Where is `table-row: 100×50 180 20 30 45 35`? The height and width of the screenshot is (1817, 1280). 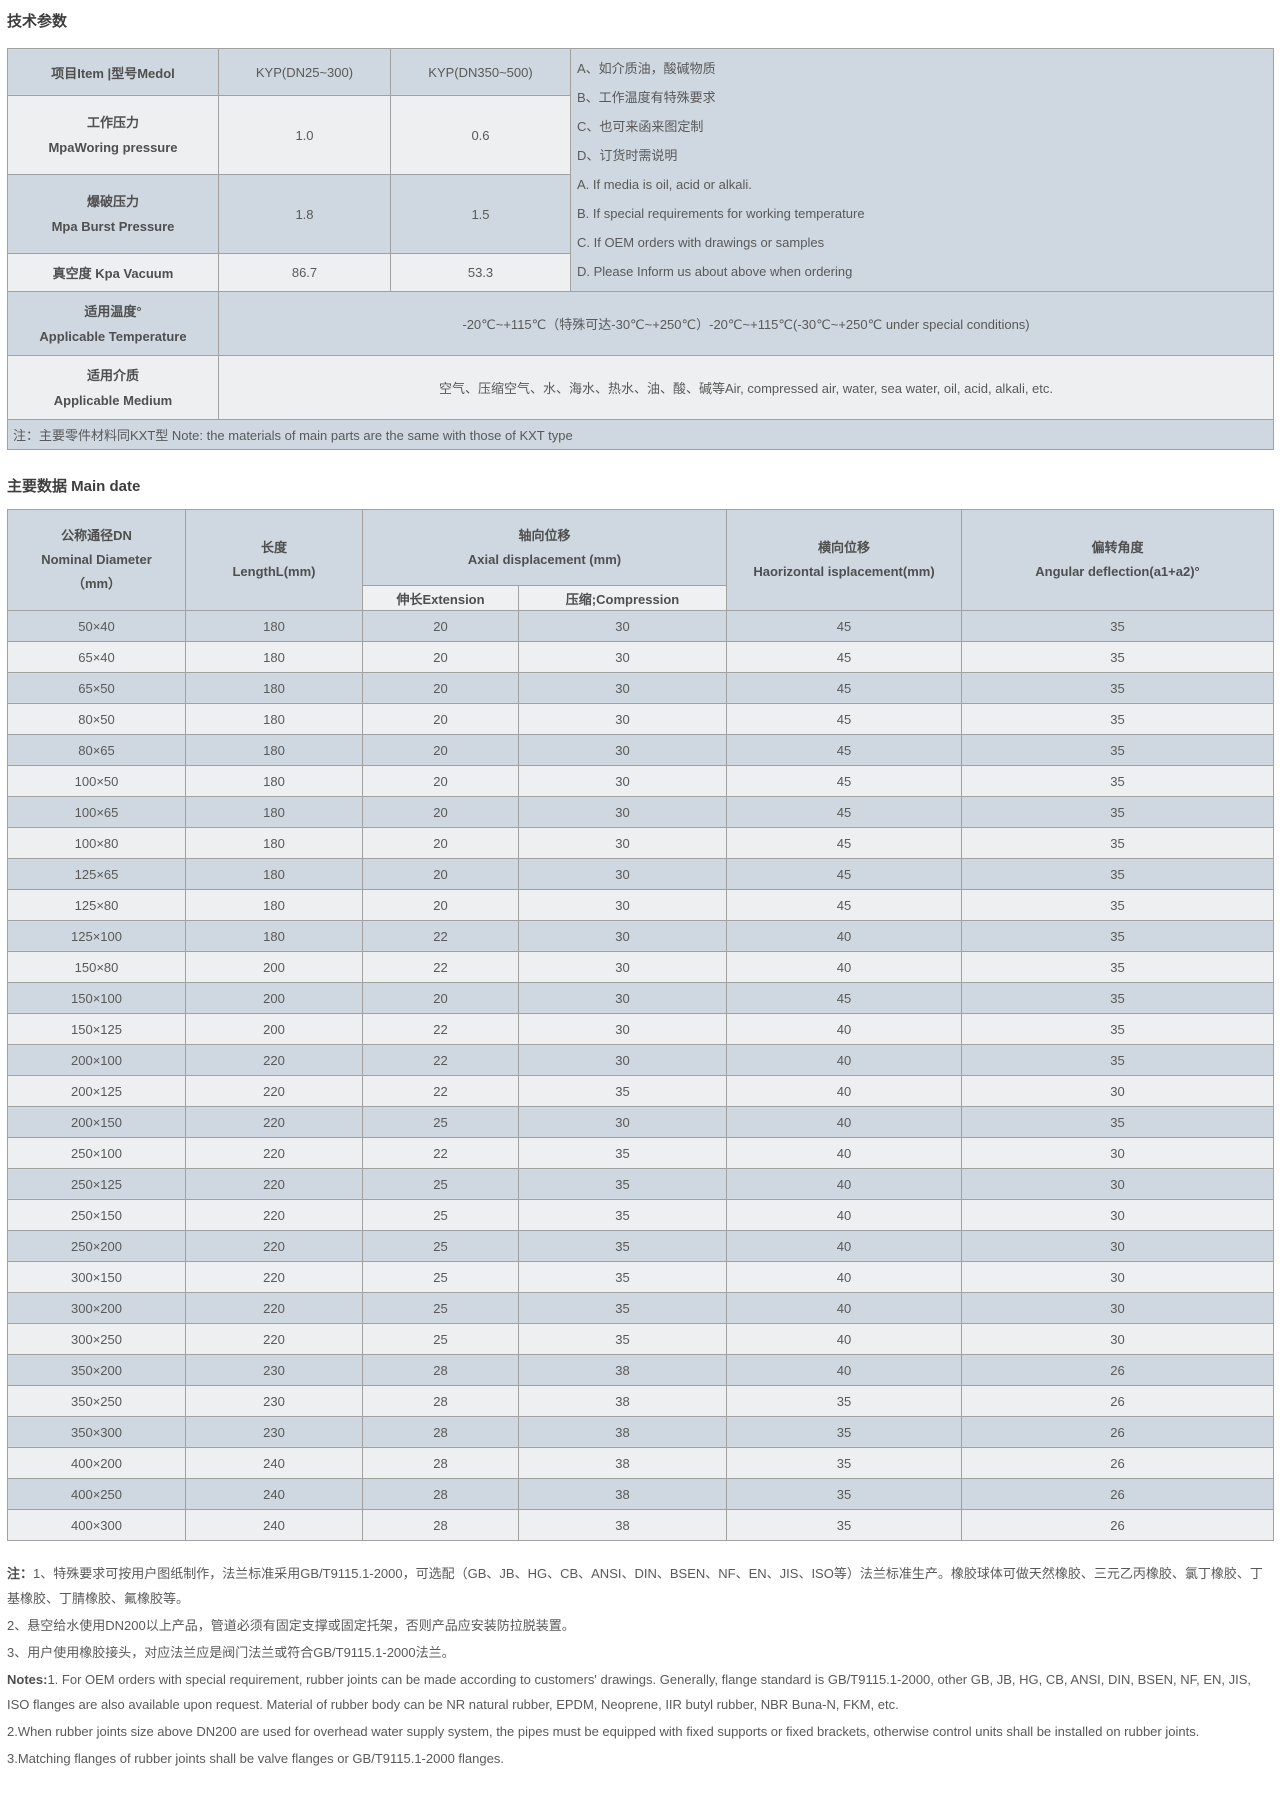 table-row: 100×50 180 20 30 45 35 is located at coordinates (640, 781).